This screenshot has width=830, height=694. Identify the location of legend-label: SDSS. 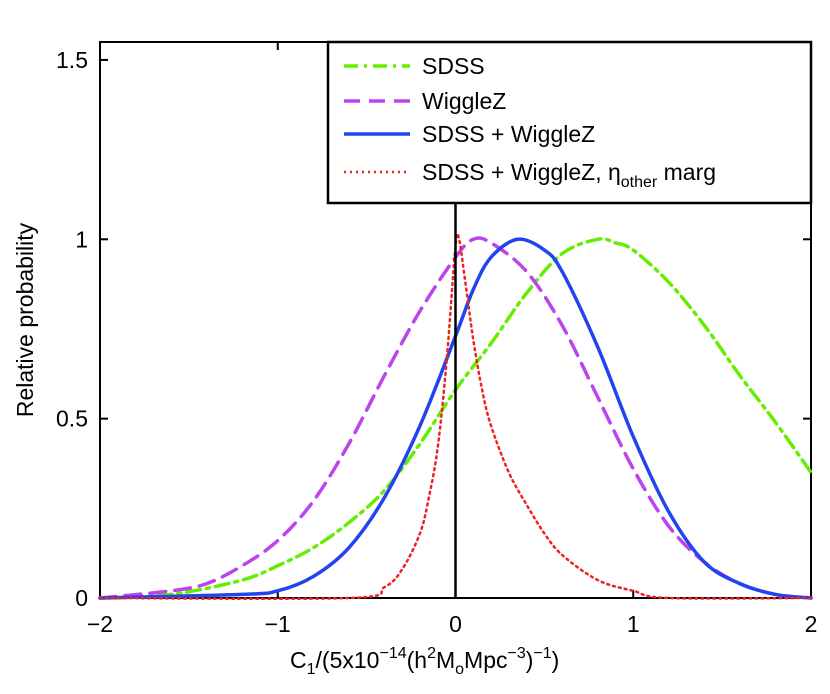
(453, 66).